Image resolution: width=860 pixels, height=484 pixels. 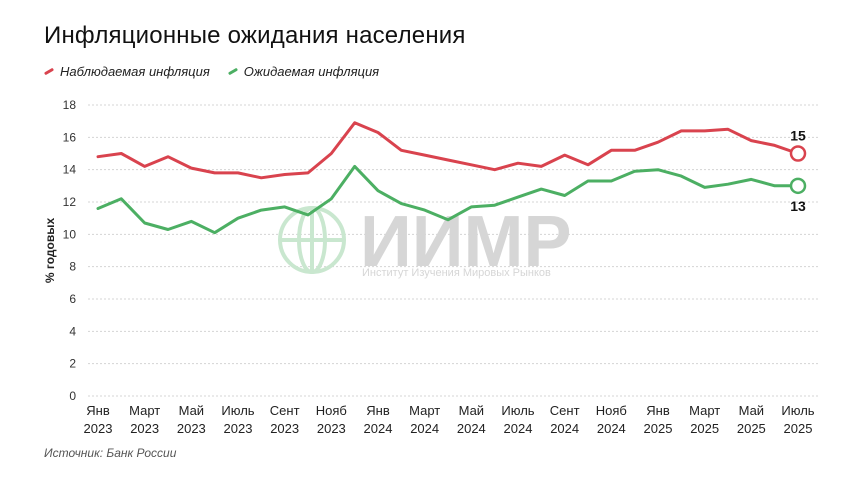 I want to click on series-line-observed, so click(x=448, y=150).